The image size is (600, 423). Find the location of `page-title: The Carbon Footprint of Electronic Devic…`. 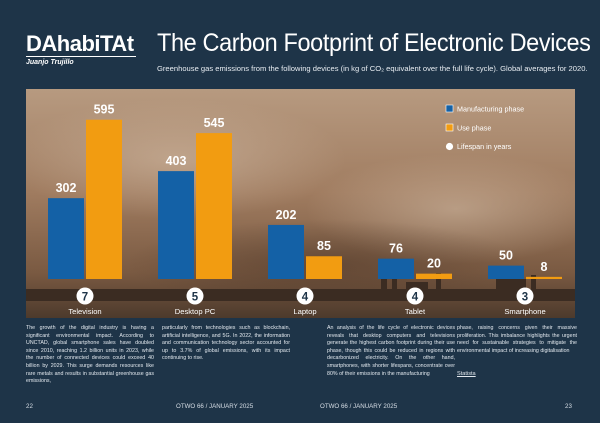

page-title: The Carbon Footprint of Electronic Devic… is located at coordinates (374, 43).